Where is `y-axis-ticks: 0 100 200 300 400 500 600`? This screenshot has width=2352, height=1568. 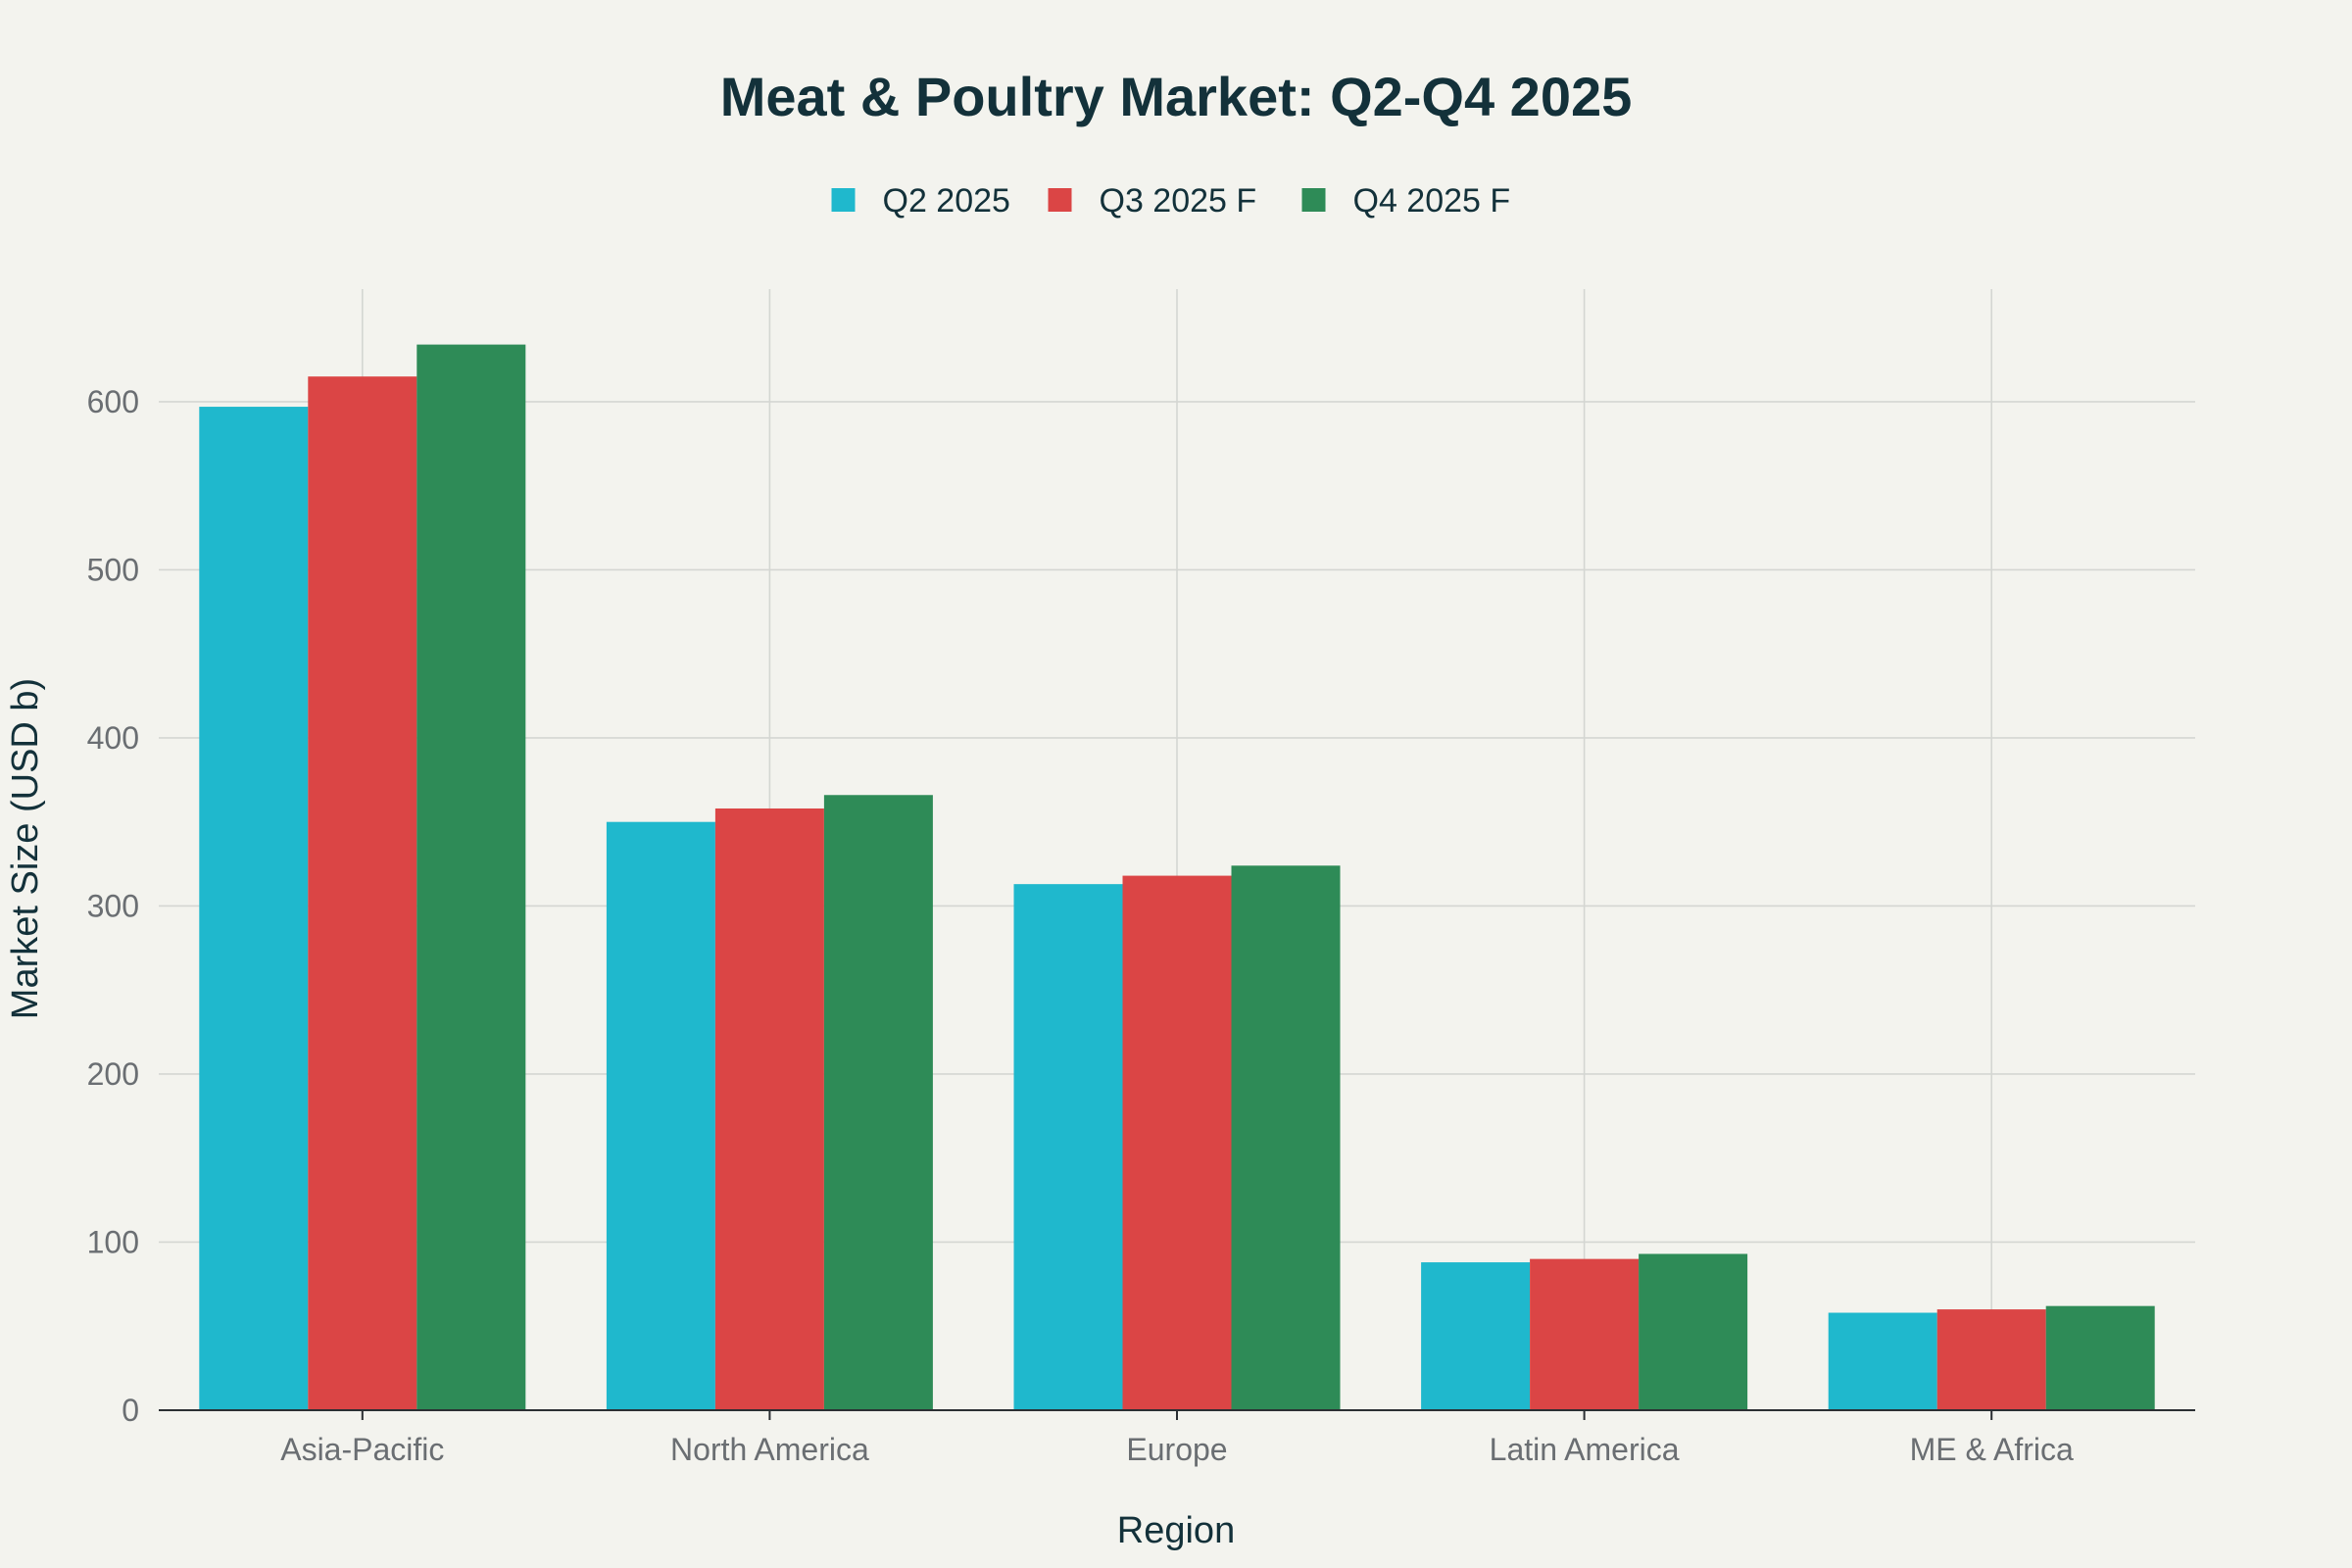
y-axis-ticks: 0 100 200 300 400 500 600 is located at coordinates (113, 906).